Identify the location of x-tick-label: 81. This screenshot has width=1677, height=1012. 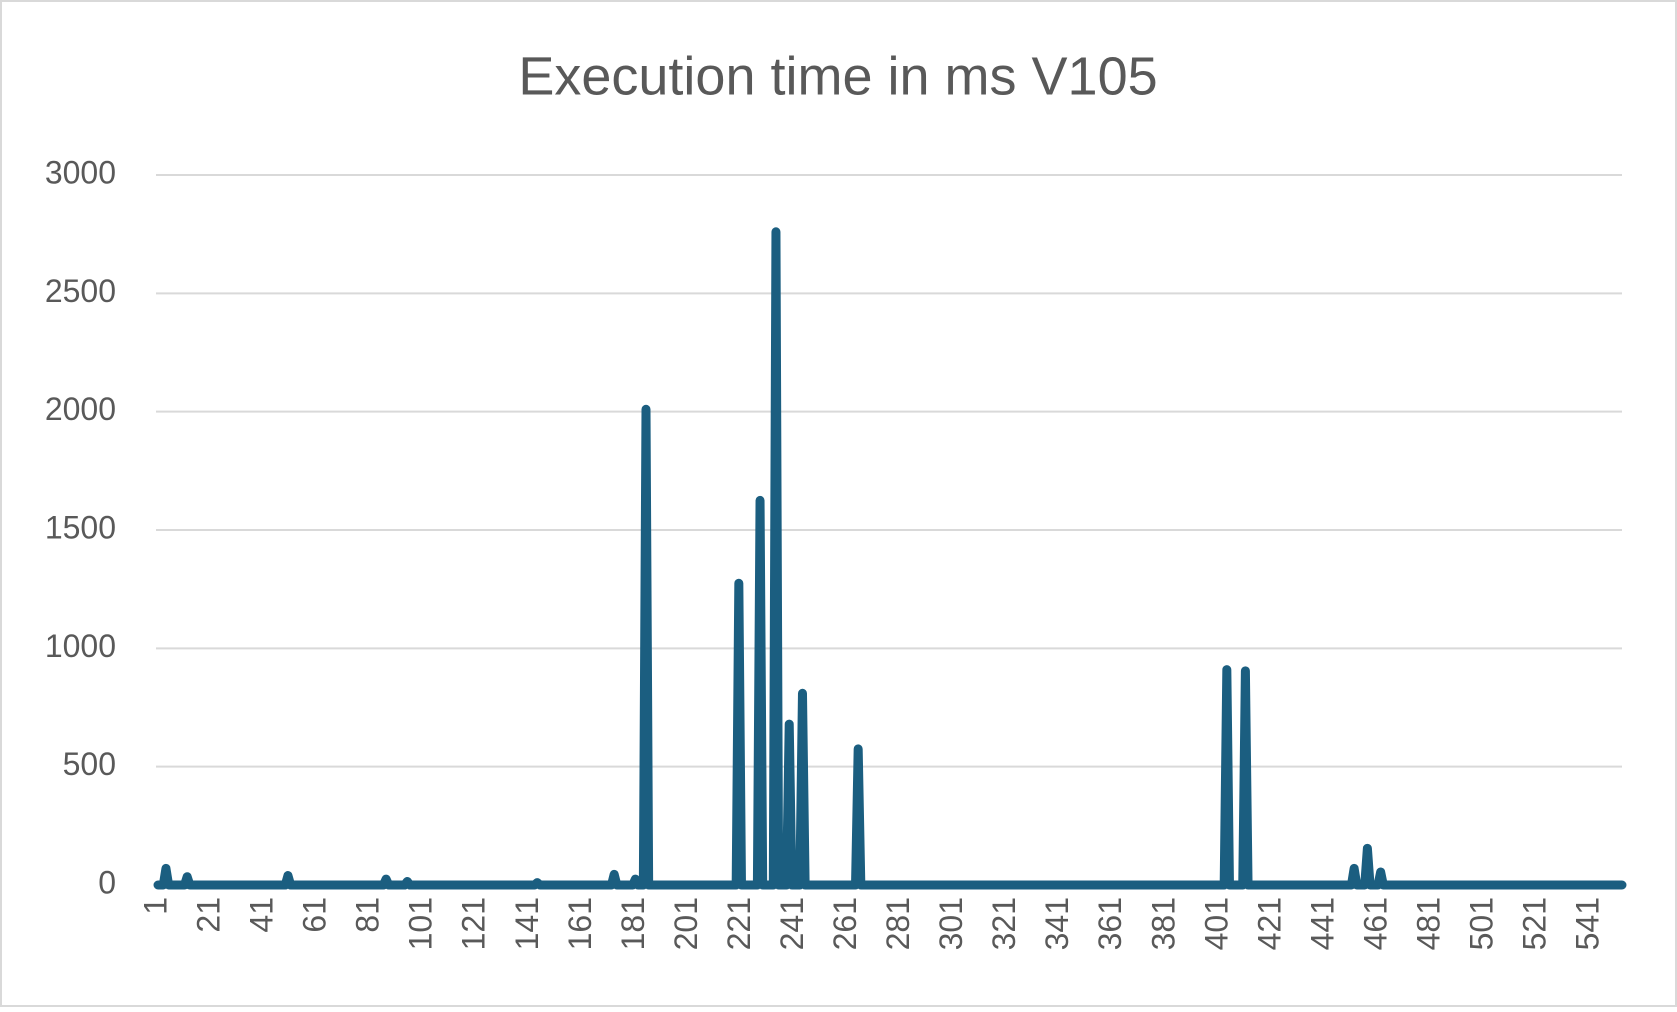
(368, 915).